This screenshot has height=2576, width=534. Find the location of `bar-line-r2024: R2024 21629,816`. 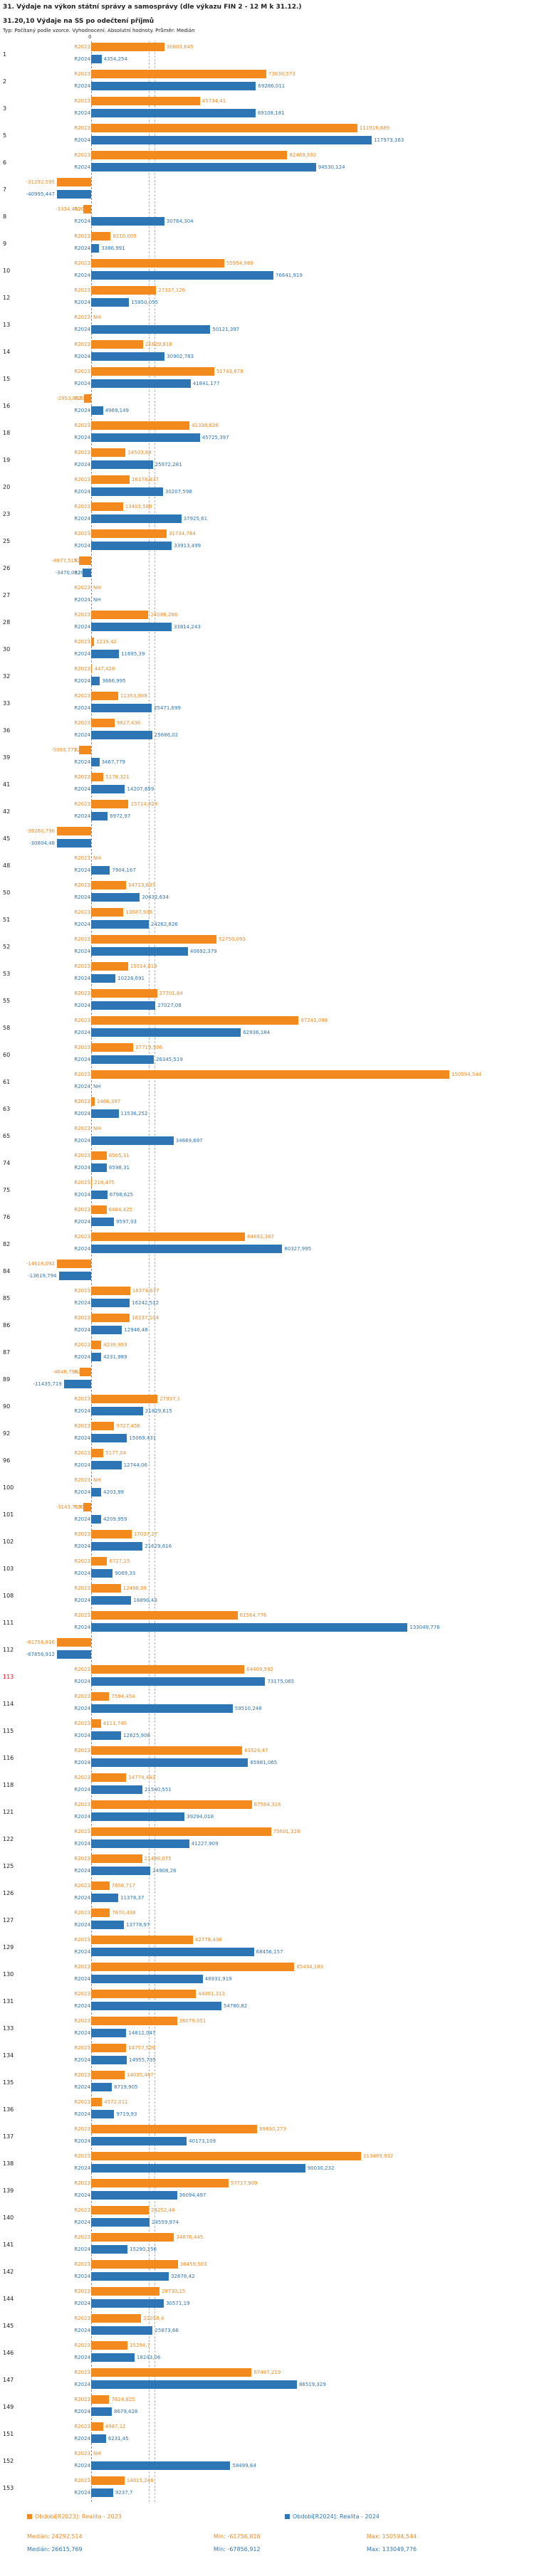

bar-line-r2024: R2024 21629,816 is located at coordinates (267, 1547).